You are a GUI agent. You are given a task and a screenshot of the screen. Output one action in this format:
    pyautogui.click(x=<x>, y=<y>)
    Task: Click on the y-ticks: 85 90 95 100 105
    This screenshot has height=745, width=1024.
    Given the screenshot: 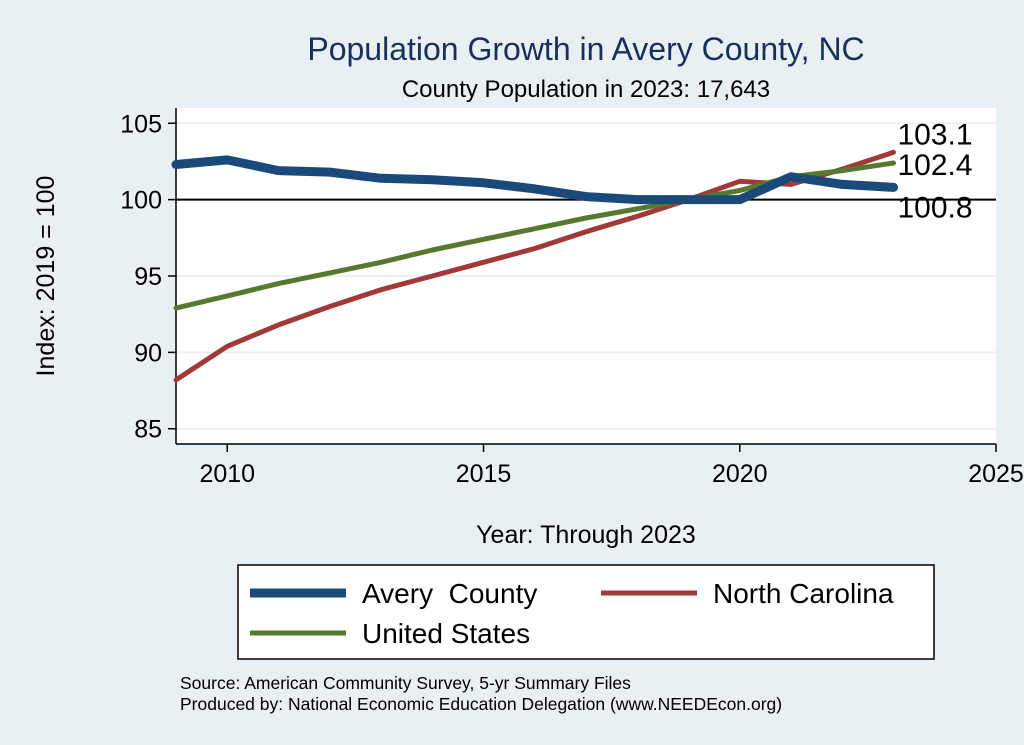 What is the action you would take?
    pyautogui.click(x=148, y=277)
    